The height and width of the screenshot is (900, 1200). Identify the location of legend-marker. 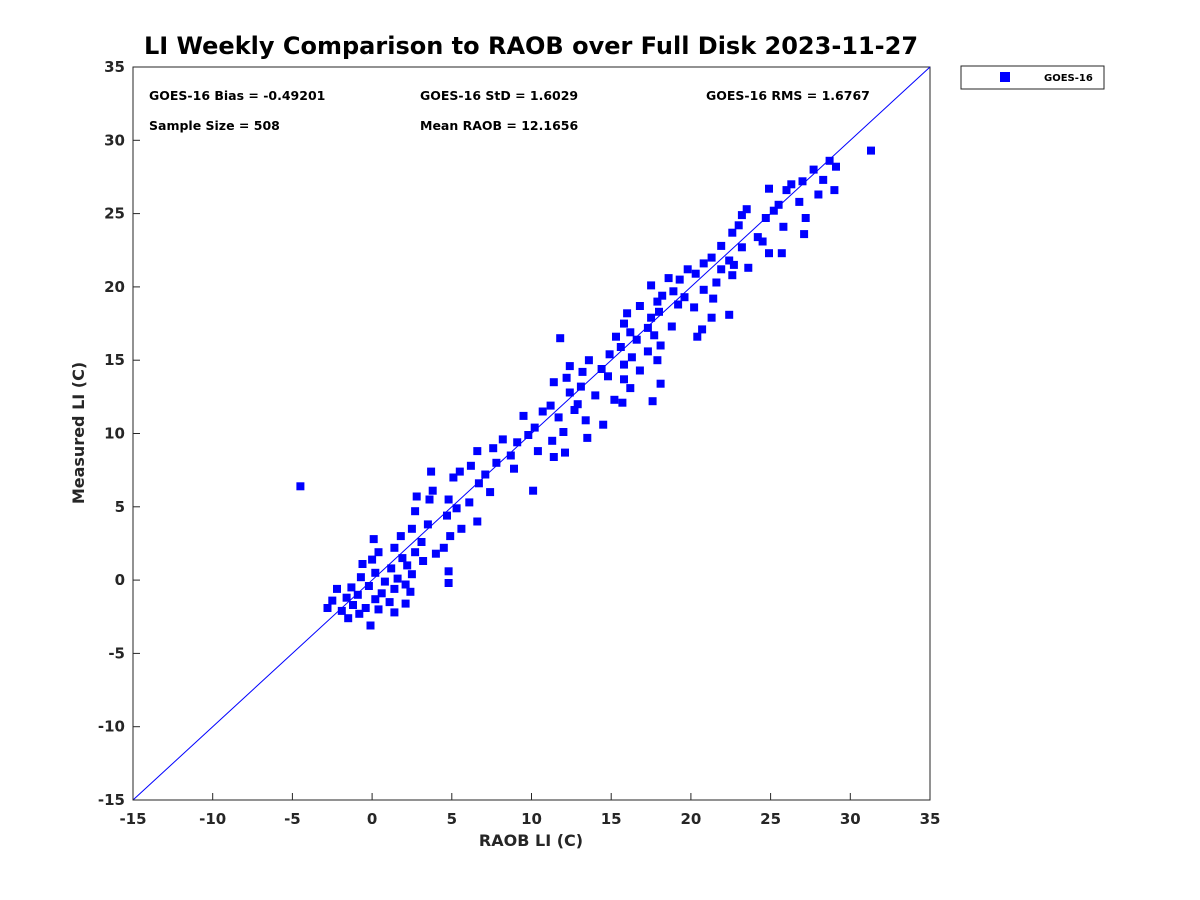
(1005, 77).